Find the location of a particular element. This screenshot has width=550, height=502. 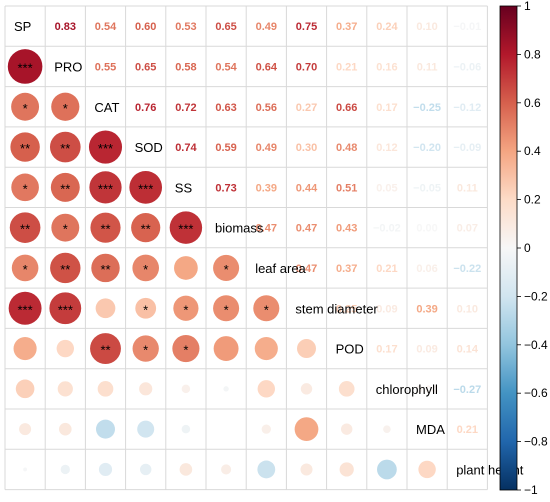

coefficient-label: 0.54 is located at coordinates (226, 67).